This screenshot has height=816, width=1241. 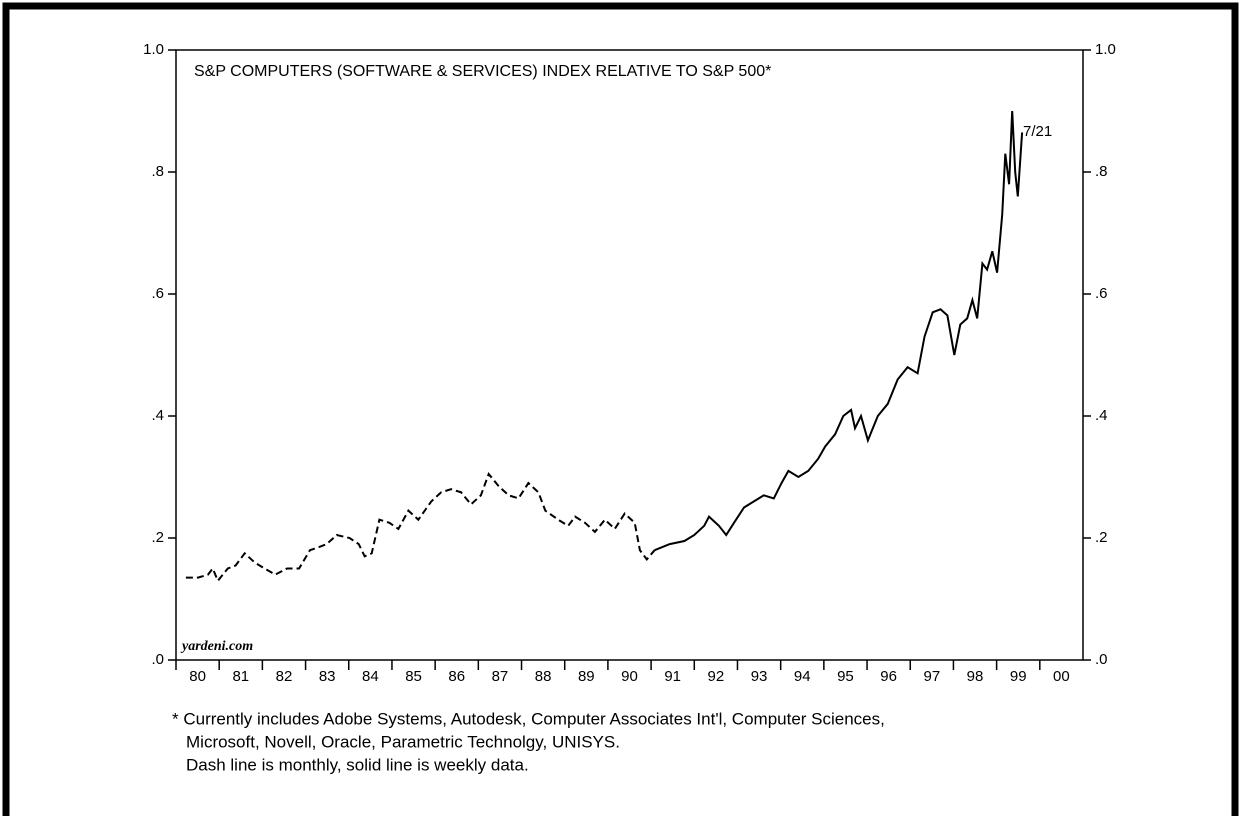 I want to click on x-tick-label: 85, so click(x=413, y=676).